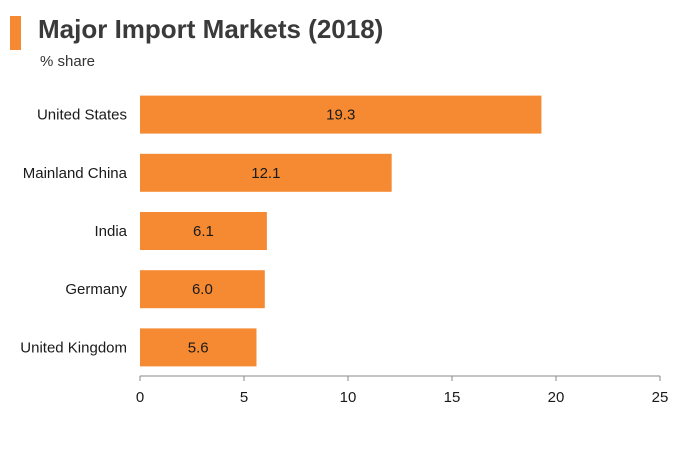 The width and height of the screenshot is (700, 450). I want to click on value-label: 12.1, so click(265, 173).